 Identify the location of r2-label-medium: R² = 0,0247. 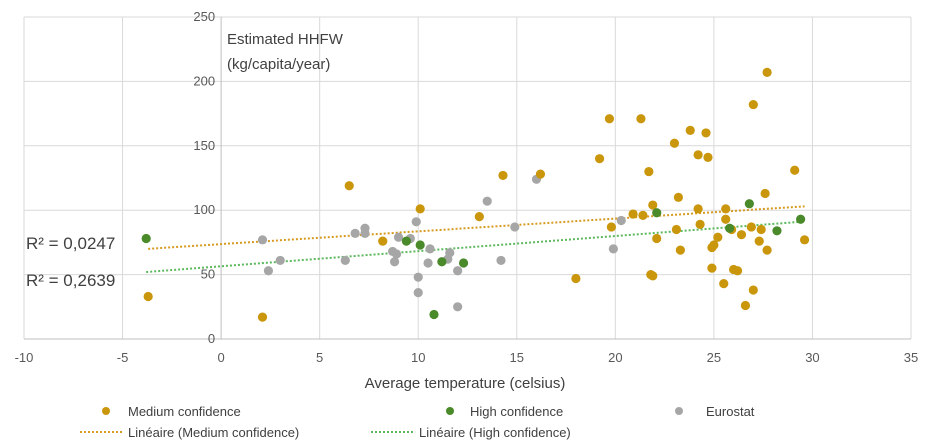
(70, 243).